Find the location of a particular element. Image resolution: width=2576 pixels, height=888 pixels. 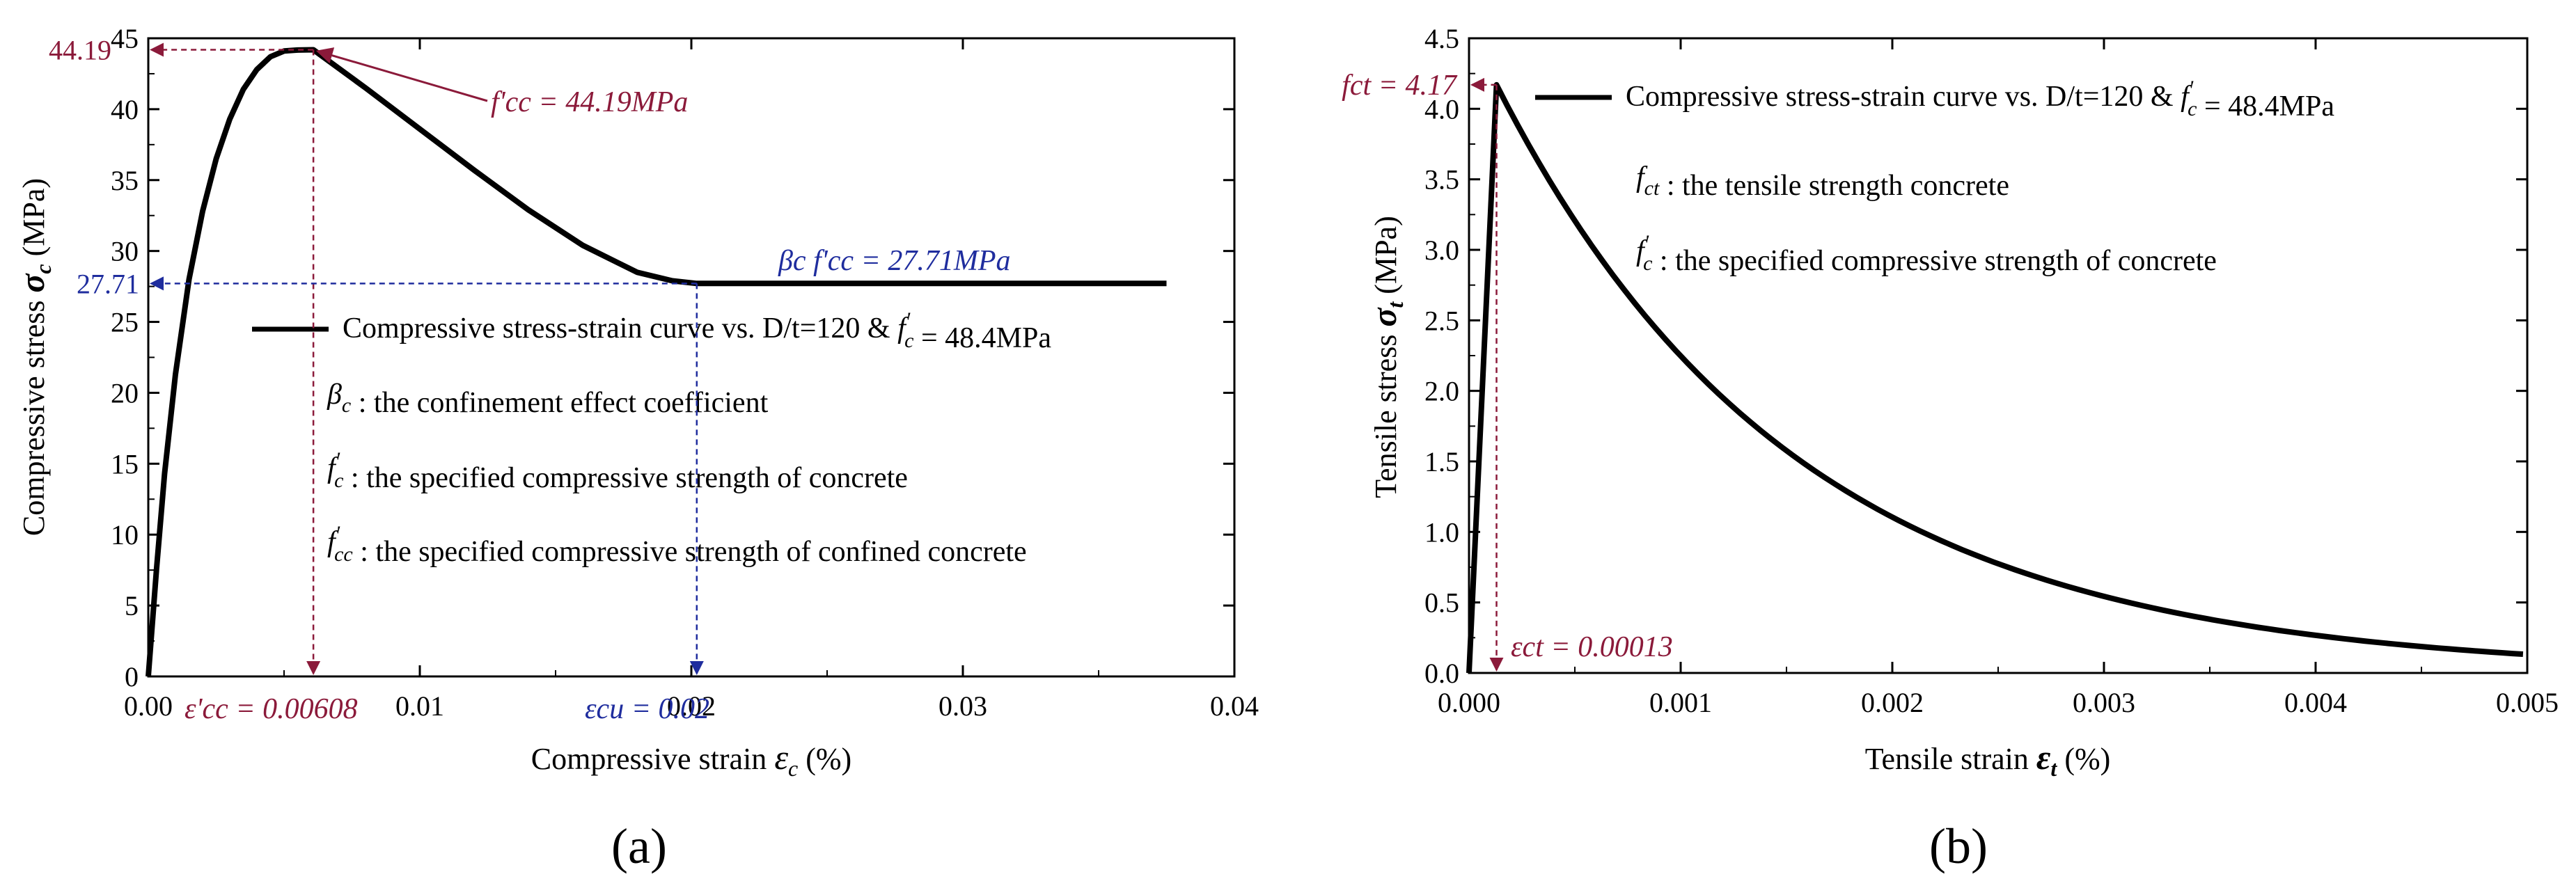

residual-stress-label: βc f'cc = 27.71MPa is located at coordinates (894, 261).